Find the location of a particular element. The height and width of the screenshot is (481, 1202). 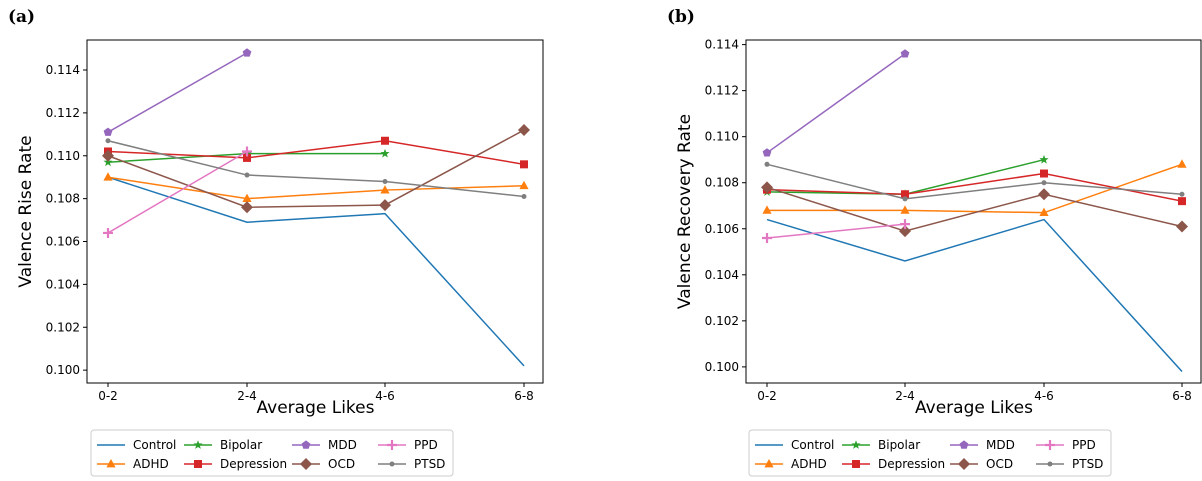

legend-box is located at coordinates (930, 453).